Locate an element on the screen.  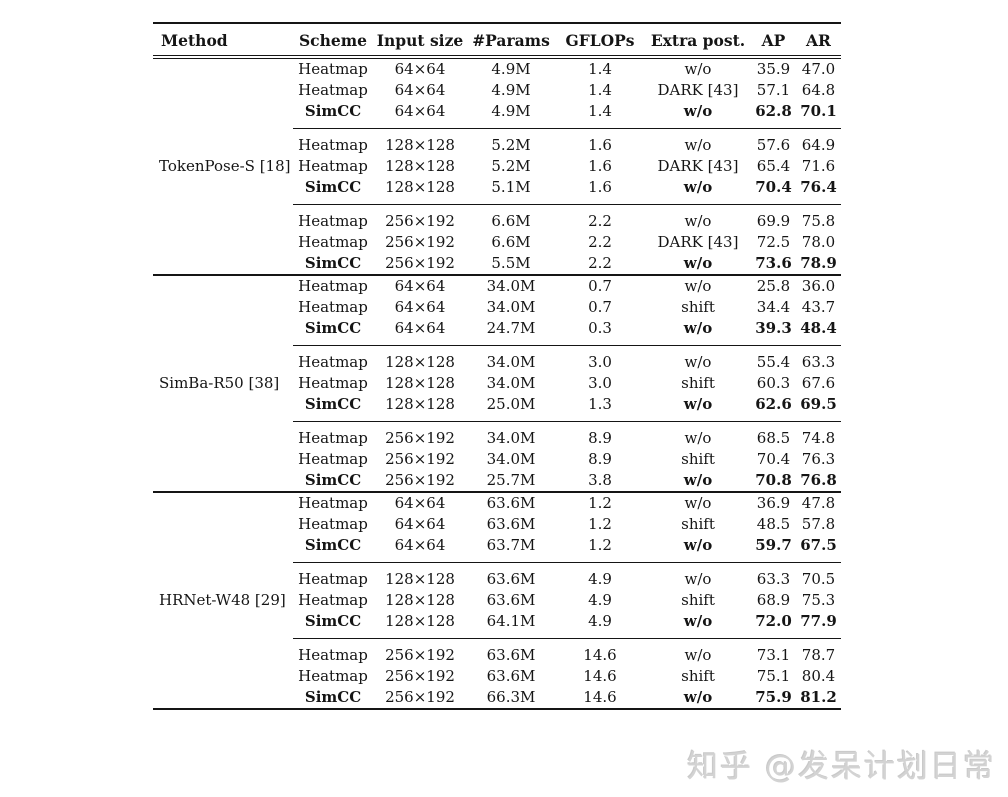
cell-ap: 62.8 is located at coordinates (773, 111).